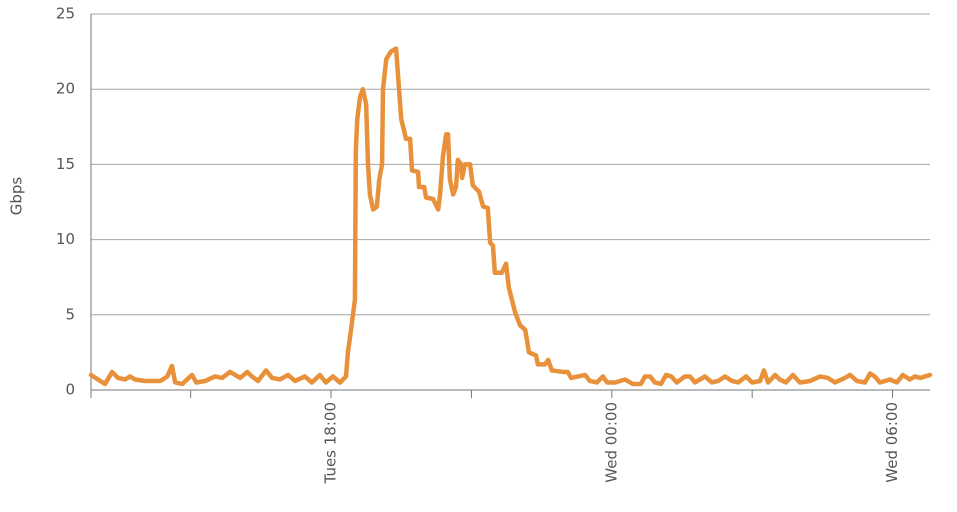 The width and height of the screenshot is (957, 512). I want to click on x-tick-label: Tues 18:00, so click(331, 443).